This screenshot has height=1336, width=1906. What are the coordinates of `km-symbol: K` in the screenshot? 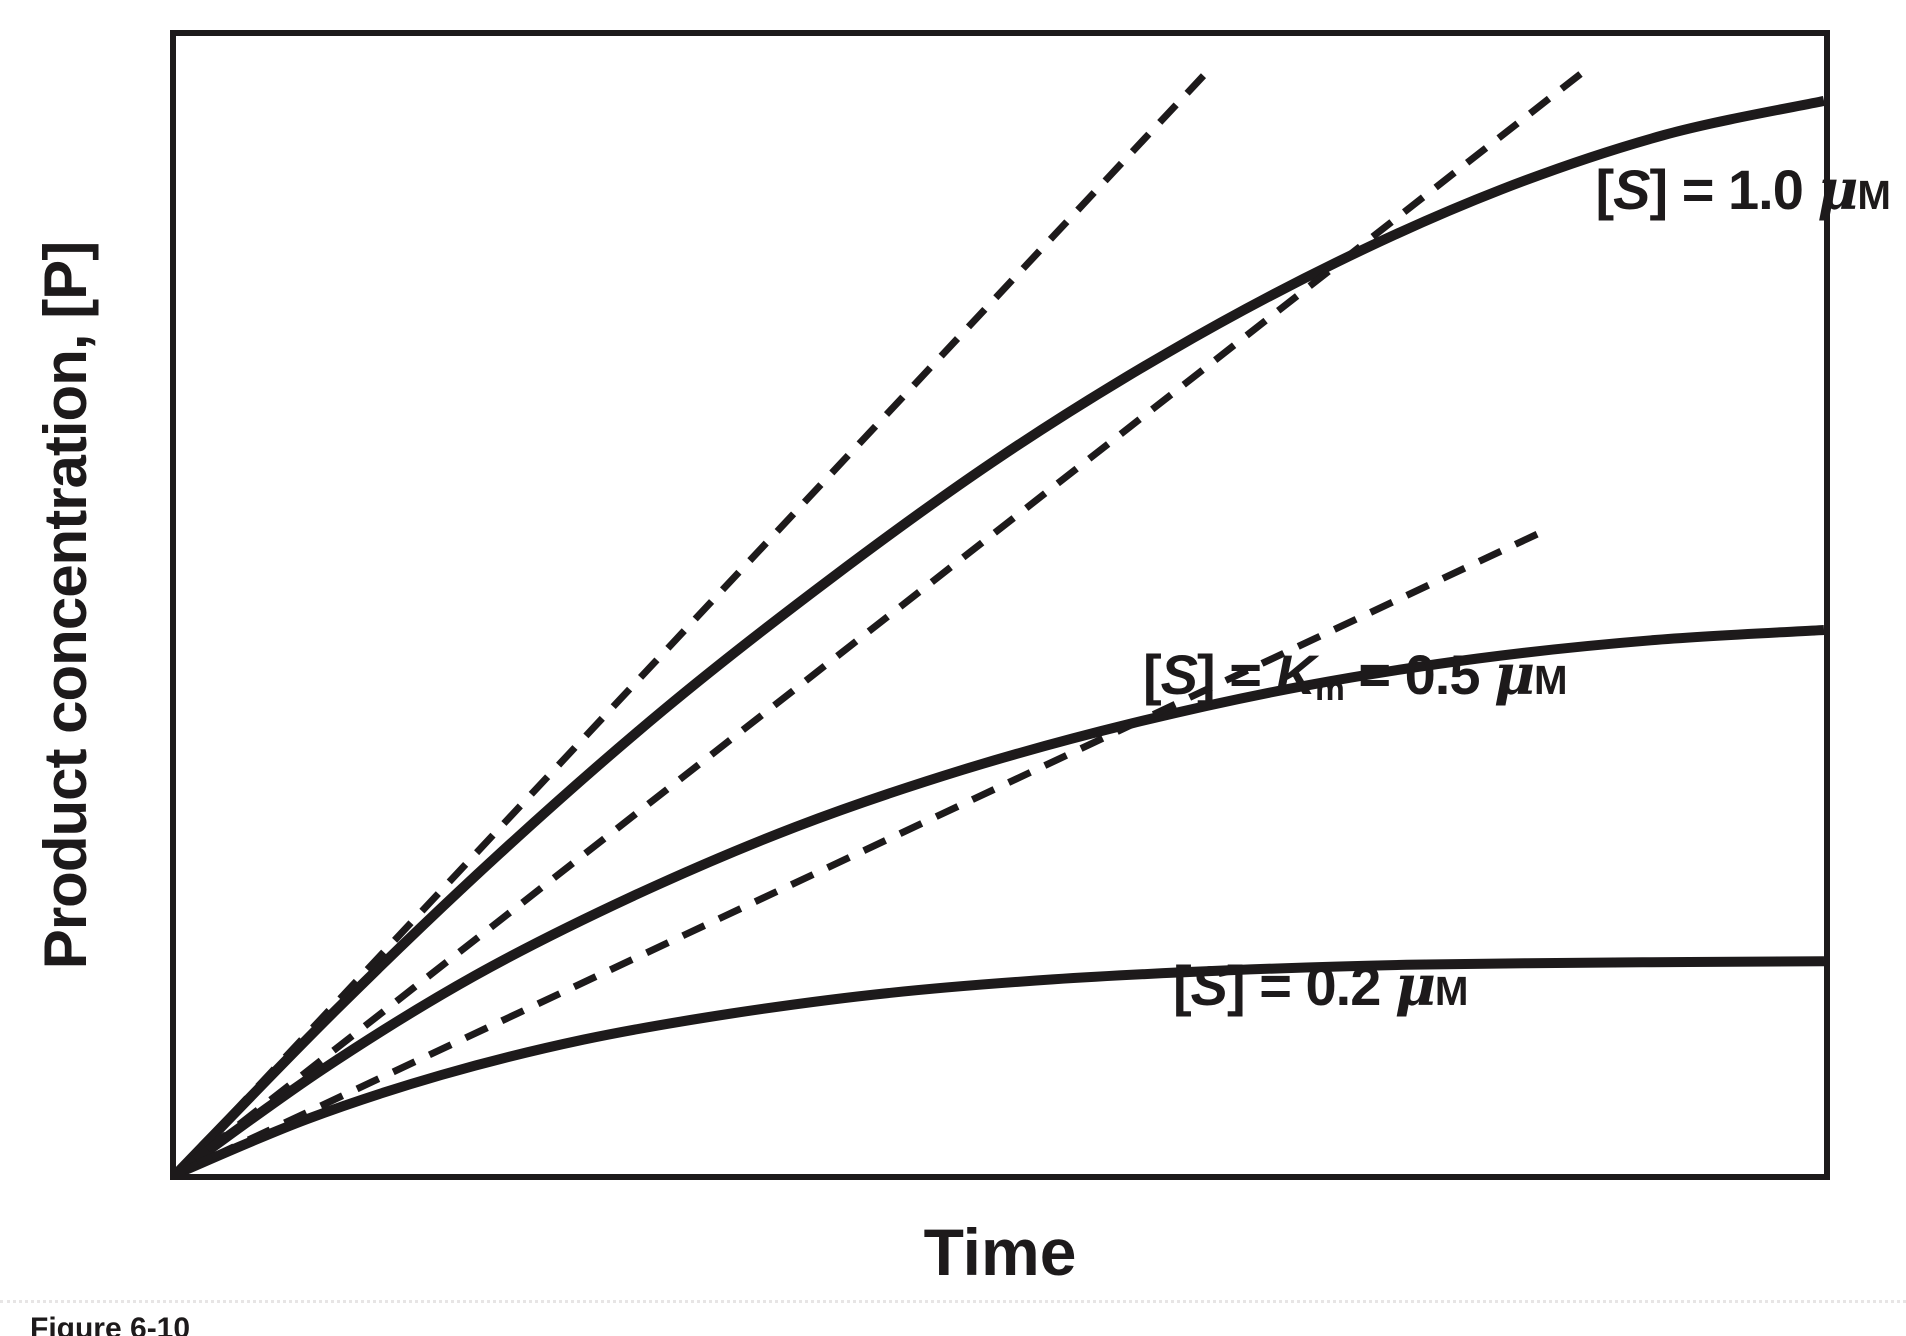 It's located at (1295, 674).